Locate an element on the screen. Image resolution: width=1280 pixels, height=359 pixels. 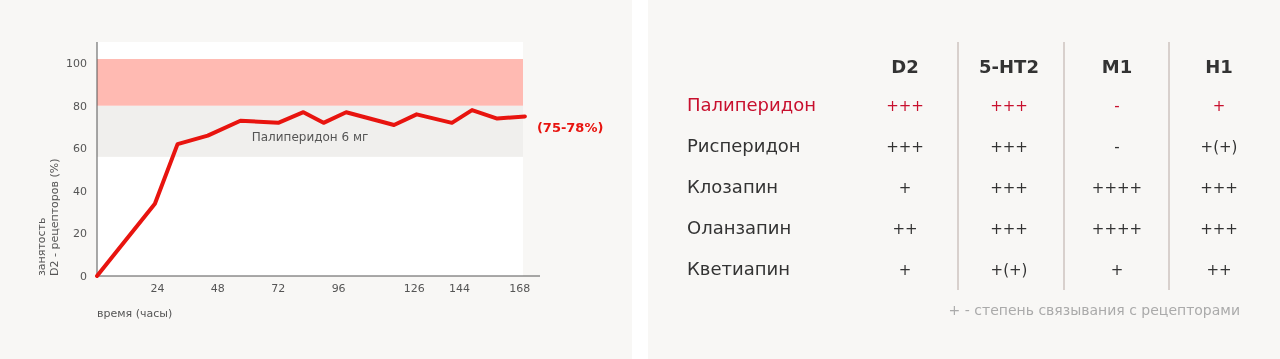
y-tick-label: 40 is located at coordinates (80, 191).